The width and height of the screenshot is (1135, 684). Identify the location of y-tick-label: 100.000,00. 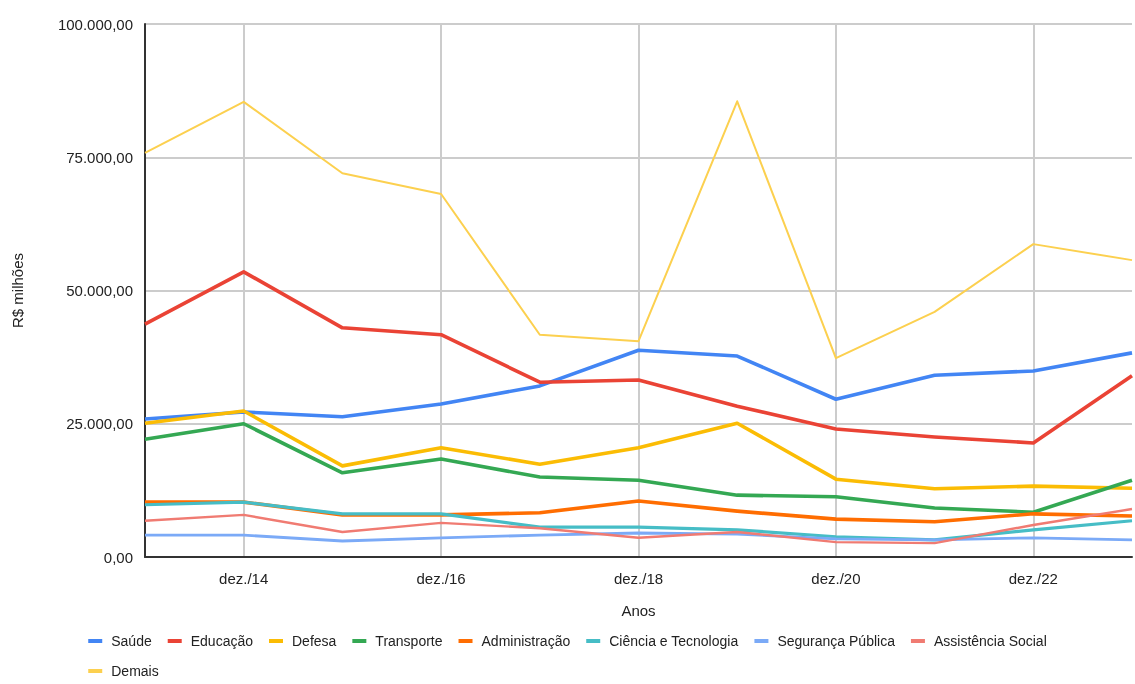
(95, 24).